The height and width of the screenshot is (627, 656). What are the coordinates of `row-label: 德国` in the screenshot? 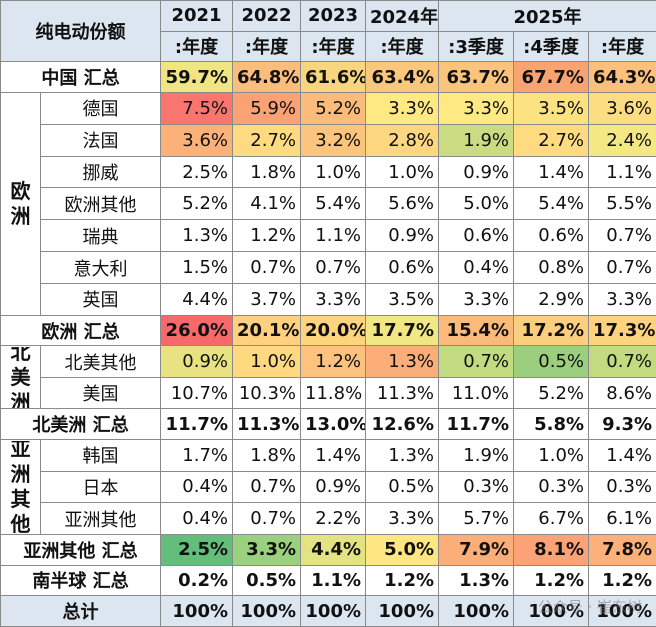 It's located at (100, 108).